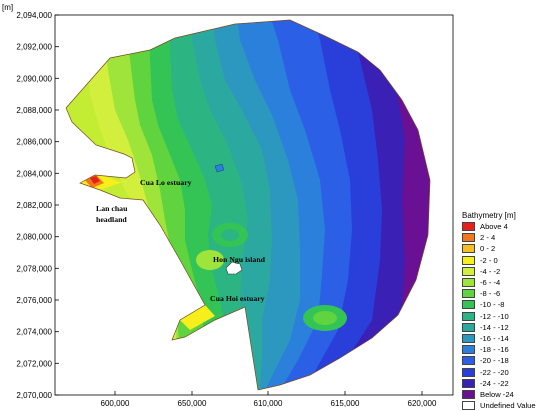 The image size is (550, 411). I want to click on x-tick-label: 650,000, so click(192, 403).